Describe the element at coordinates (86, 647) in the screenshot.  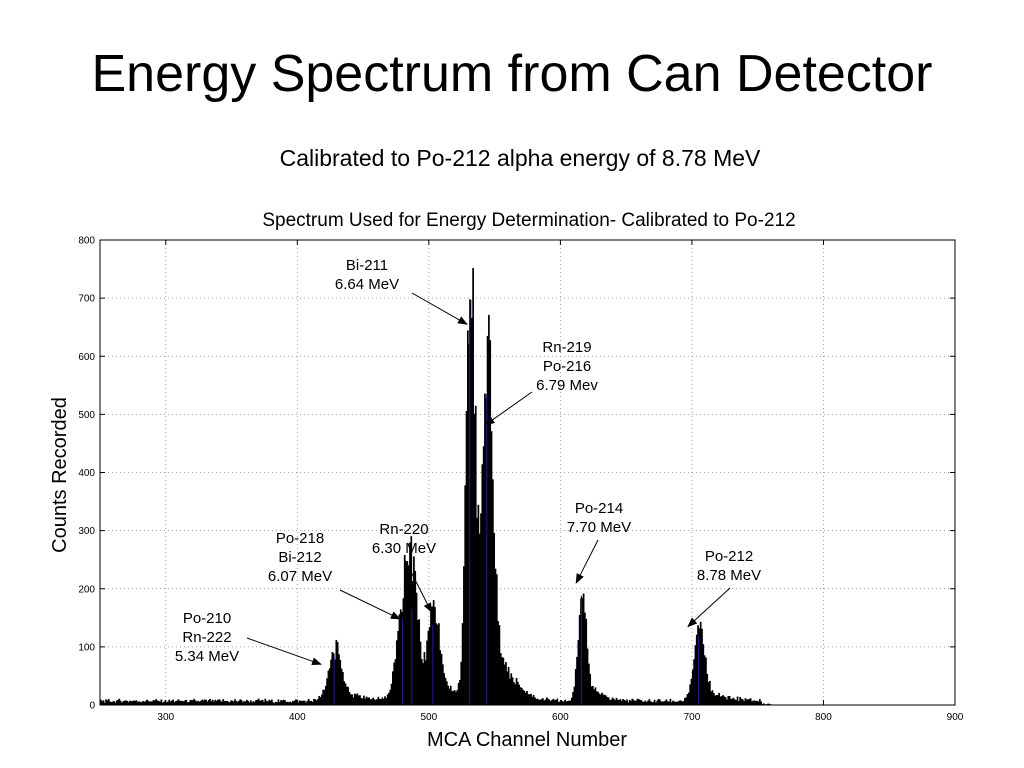
I see `y-tick-label: 100` at that location.